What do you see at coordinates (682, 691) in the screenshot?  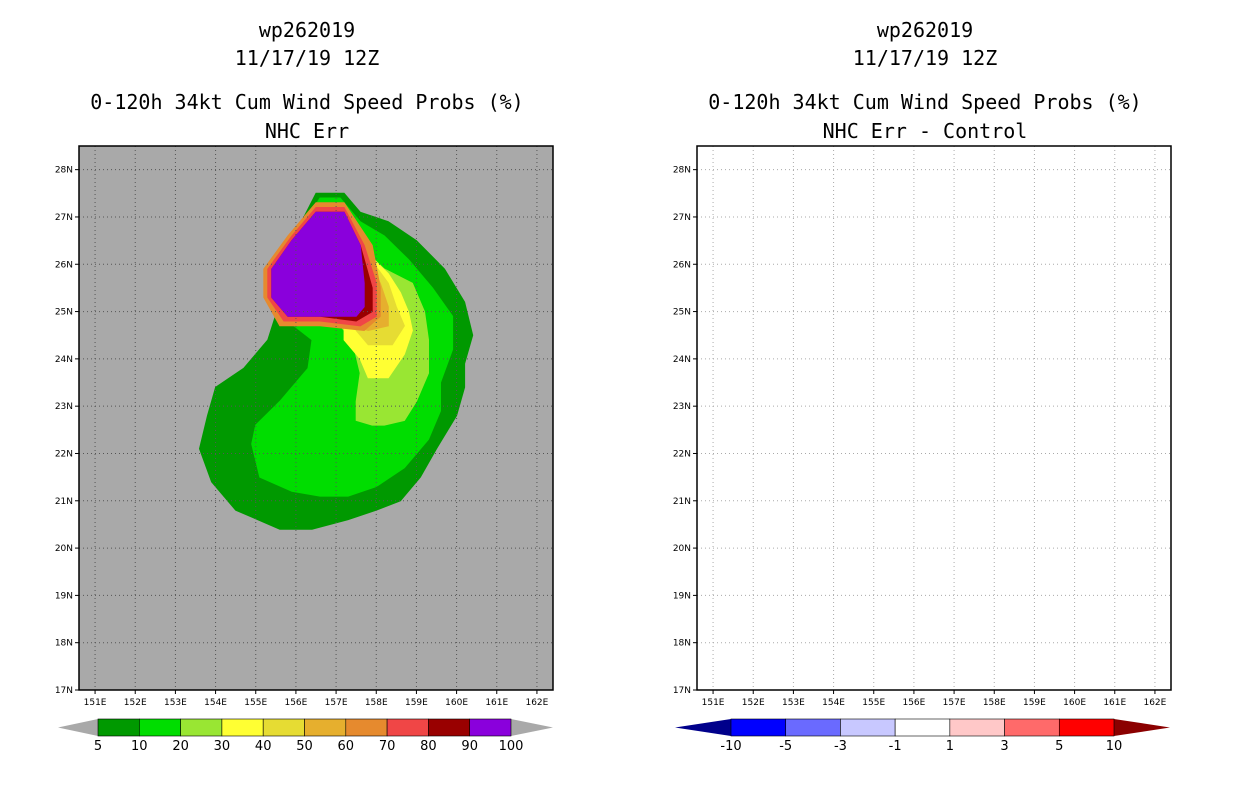 I see `right-y-tick-label: 17N` at bounding box center [682, 691].